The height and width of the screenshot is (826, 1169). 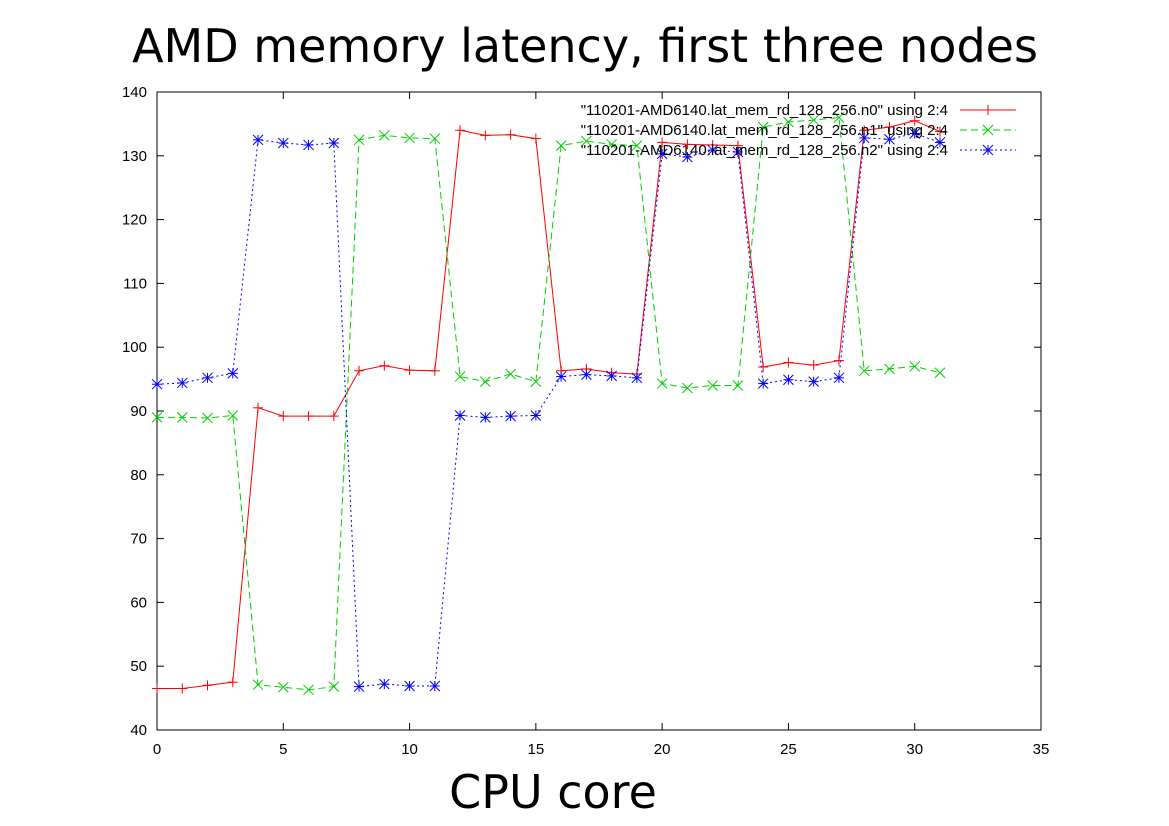 I want to click on x-axis-label: CPU core, so click(x=553, y=792).